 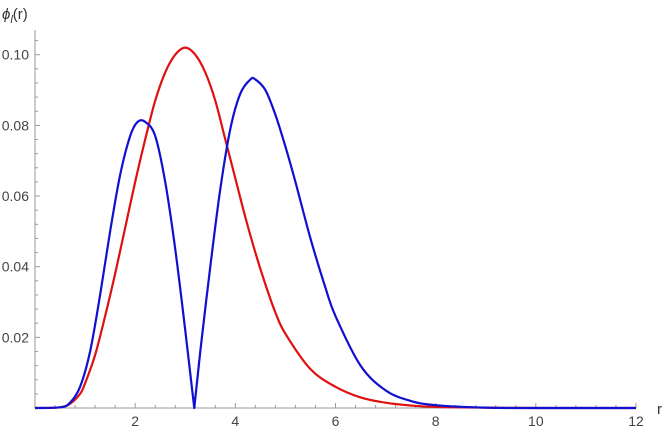 What do you see at coordinates (15, 337) in the screenshot?
I see `y-tick-label: 0.02` at bounding box center [15, 337].